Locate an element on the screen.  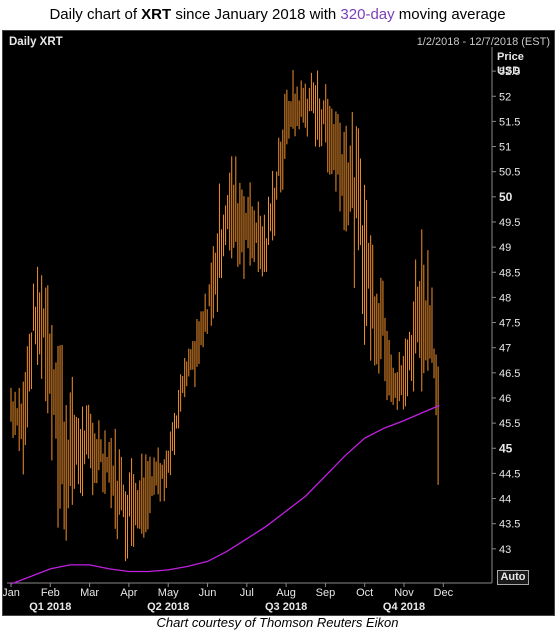
y-tick-label: 52.5 is located at coordinates (509, 72).